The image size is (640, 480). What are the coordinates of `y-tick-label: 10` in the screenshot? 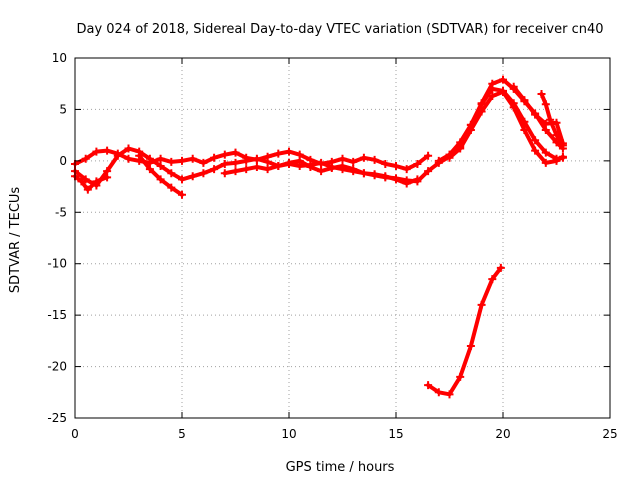 It's located at (59, 58).